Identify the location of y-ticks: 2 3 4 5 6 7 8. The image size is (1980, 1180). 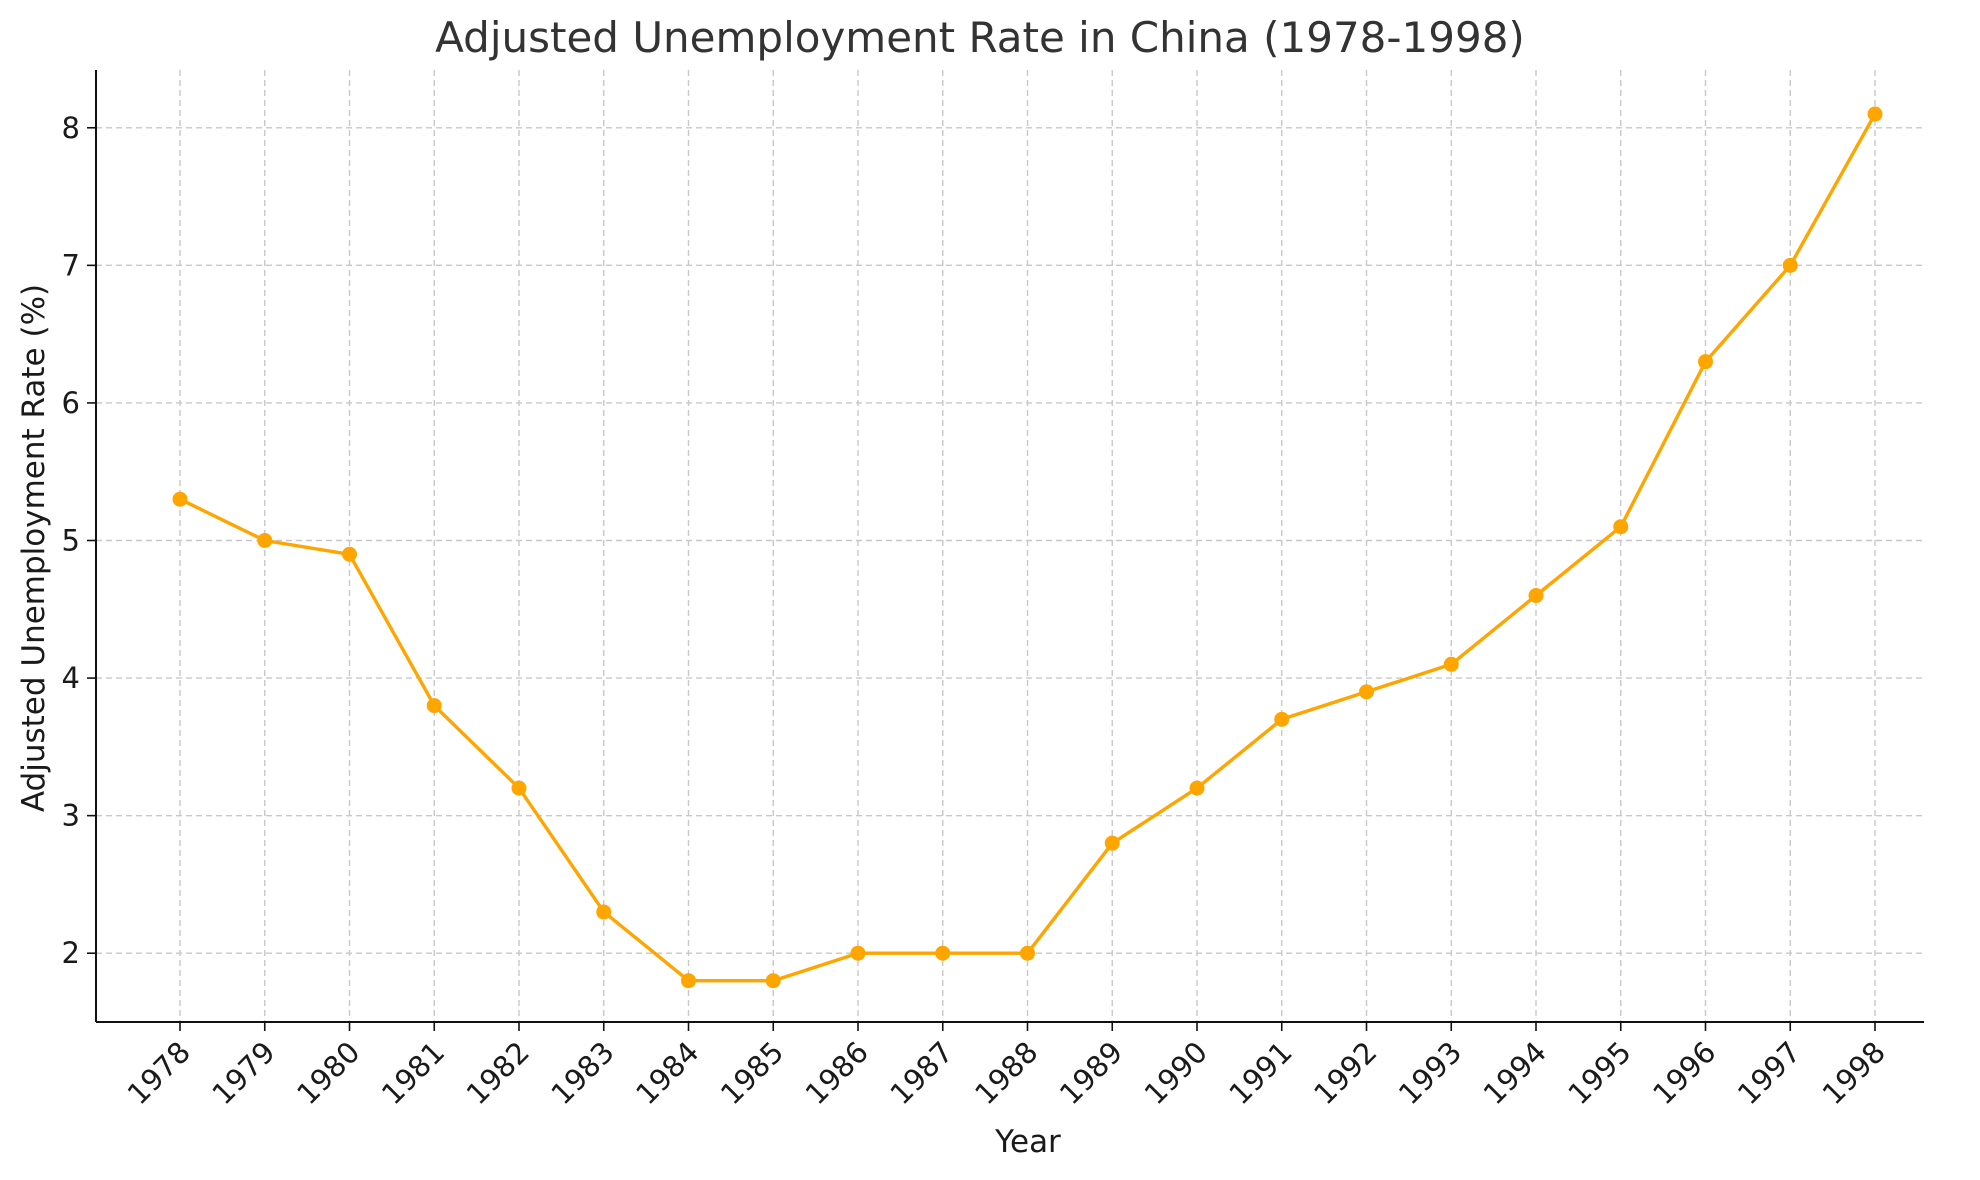
(79, 540).